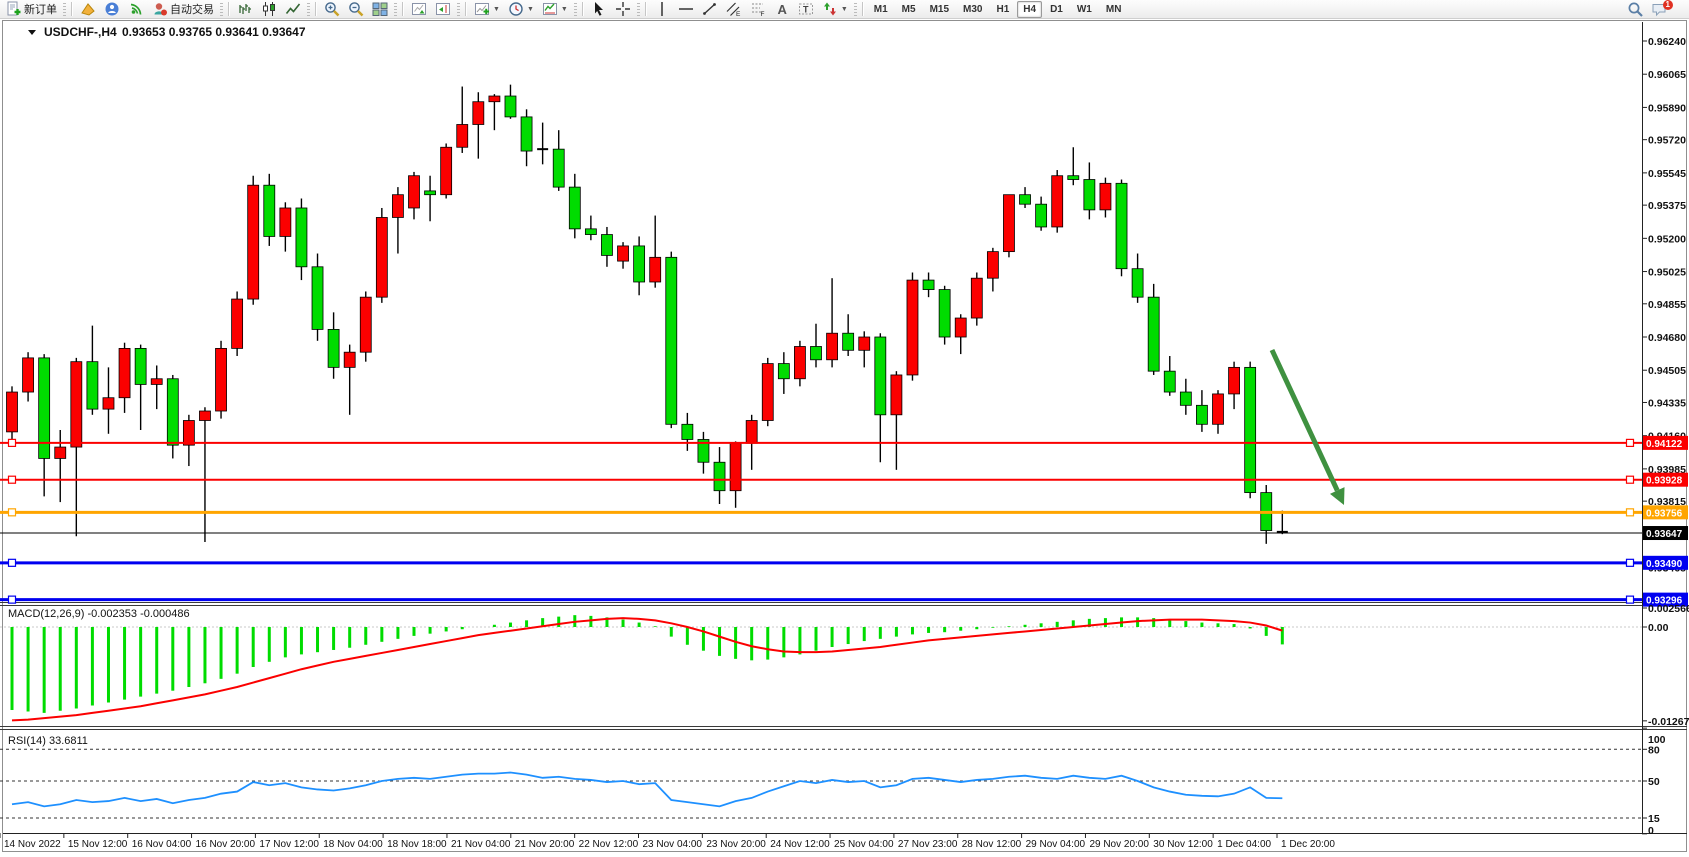 The height and width of the screenshot is (857, 1689). Describe the element at coordinates (1651, 831) in the screenshot. I see `rsi-axis-label: 0` at that location.